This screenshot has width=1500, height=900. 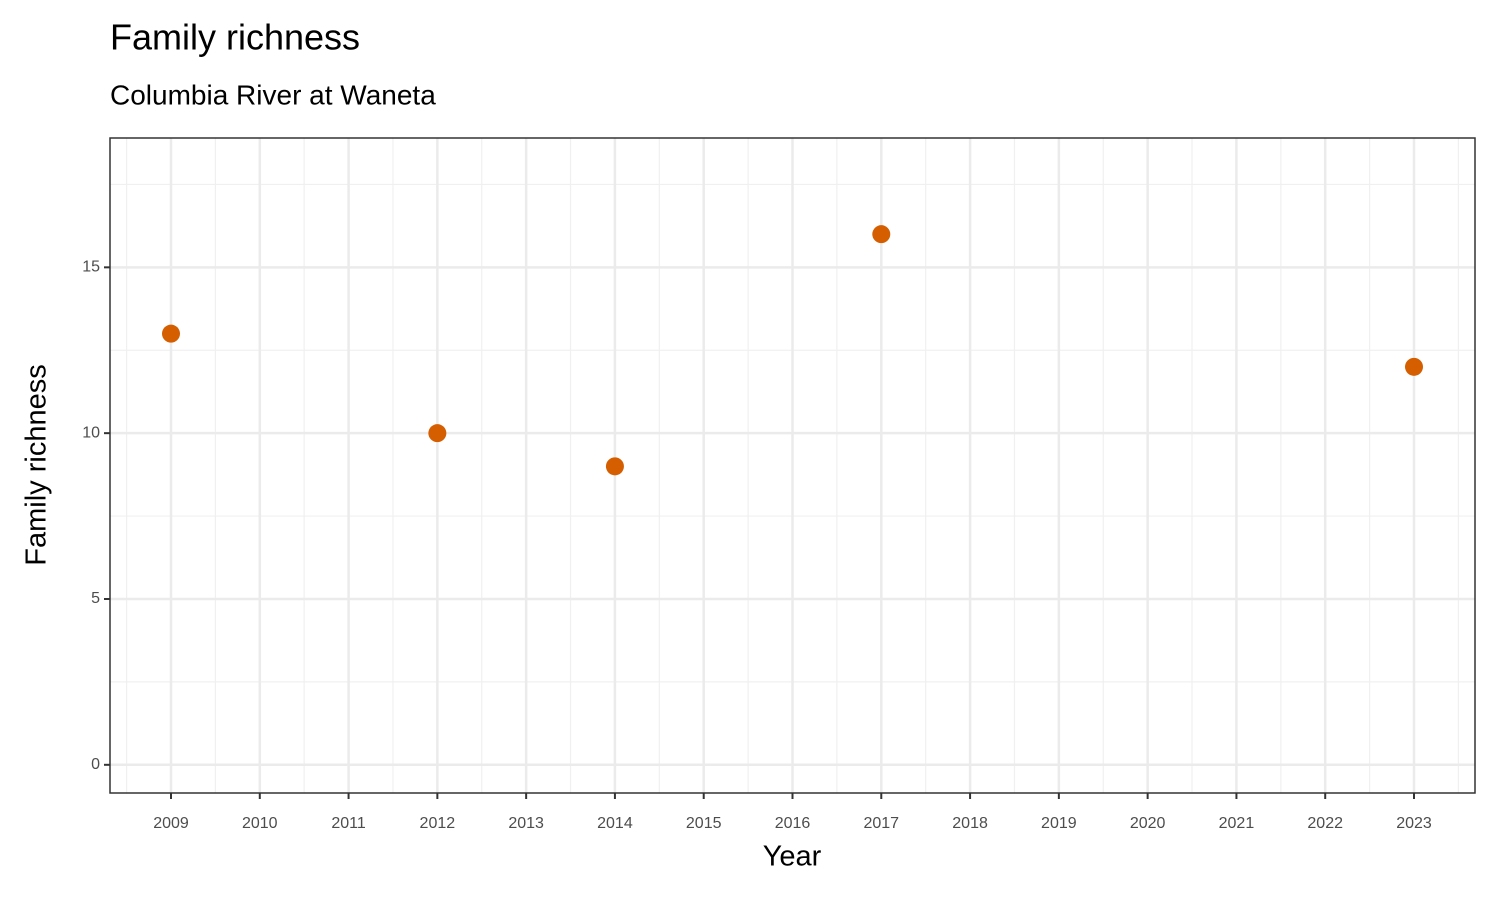 What do you see at coordinates (1148, 823) in the screenshot?
I see `x-tick-label: 2020` at bounding box center [1148, 823].